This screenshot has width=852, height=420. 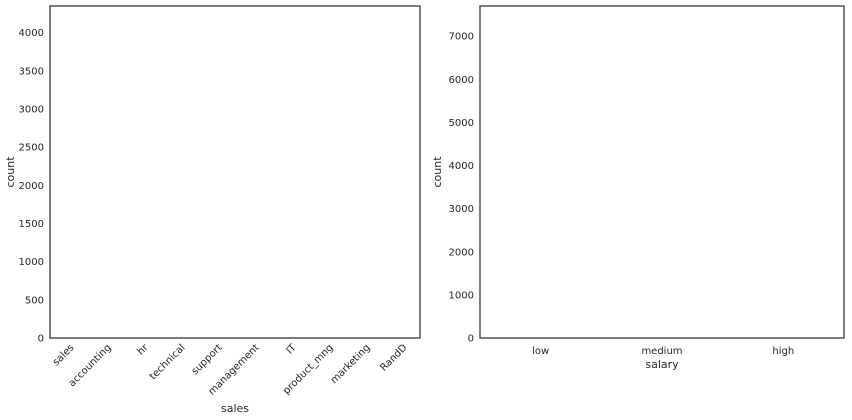 What do you see at coordinates (64, 355) in the screenshot?
I see `x-tick-label: sales` at bounding box center [64, 355].